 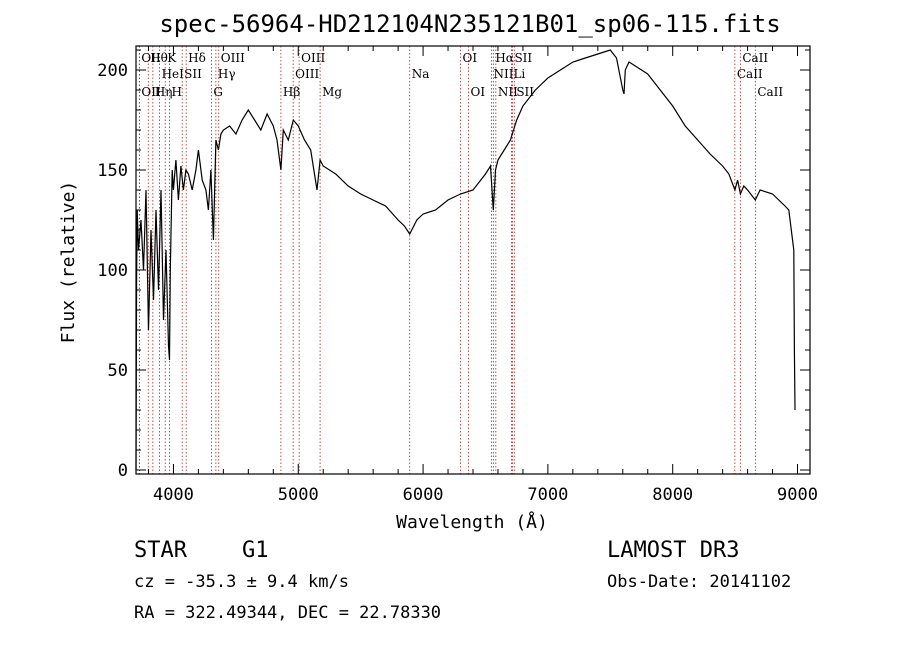 What do you see at coordinates (176, 92) in the screenshot?
I see `spectral-line-label: H` at bounding box center [176, 92].